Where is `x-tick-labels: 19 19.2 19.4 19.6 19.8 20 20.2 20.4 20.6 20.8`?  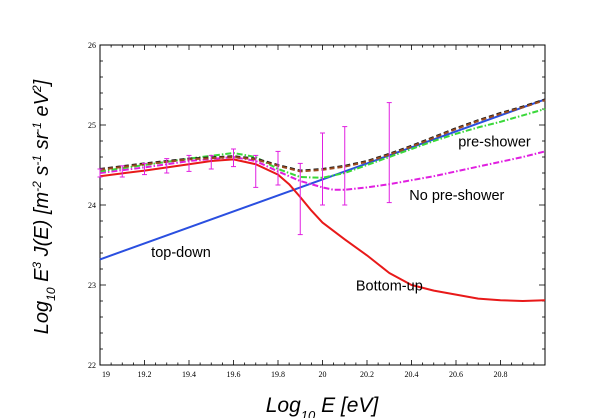
x-tick-labels: 19 19.2 19.4 19.6 19.8 20 20.2 20.4 20.6 20.8 is located at coordinates (305, 374).